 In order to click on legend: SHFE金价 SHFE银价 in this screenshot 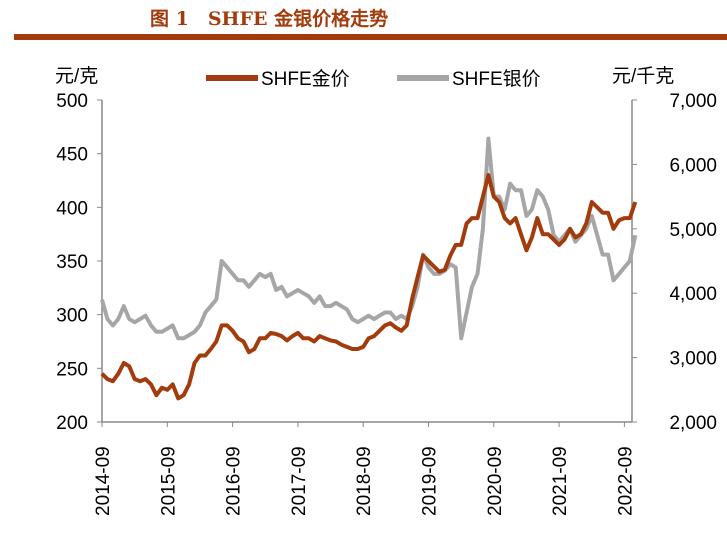, I will do `click(373, 79)`.